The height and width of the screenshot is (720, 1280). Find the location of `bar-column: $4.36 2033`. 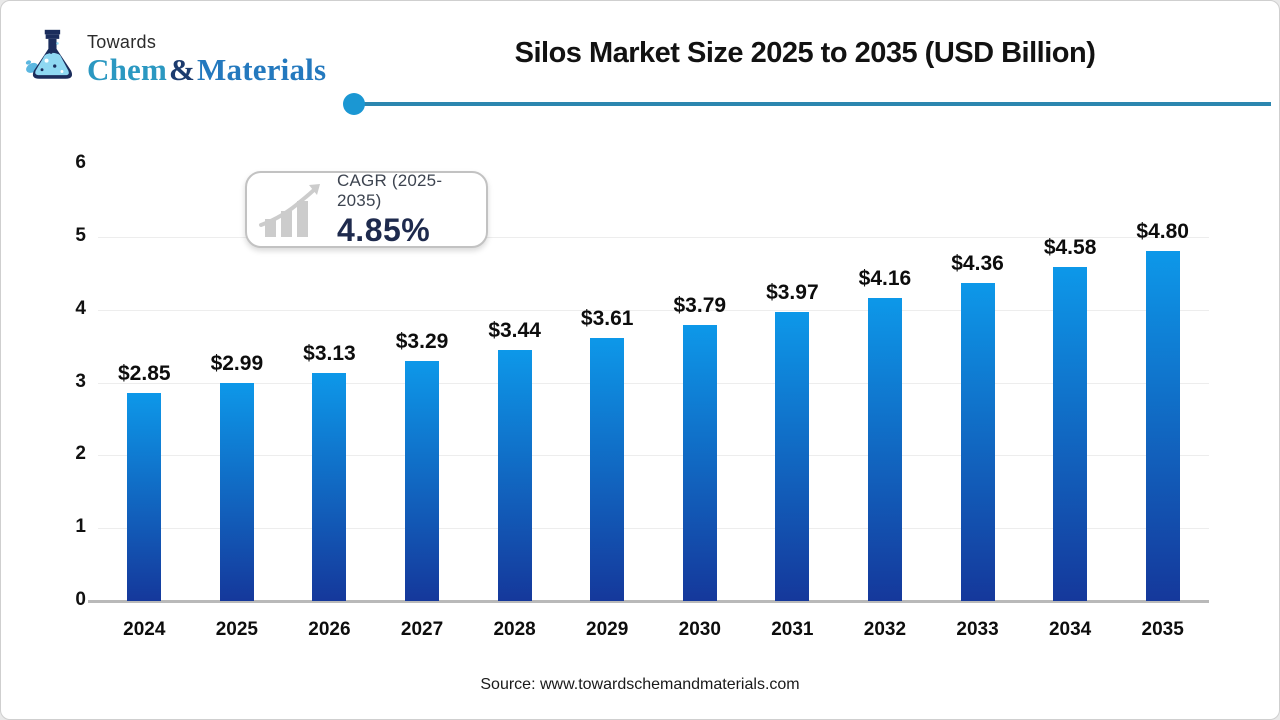

bar-column: $4.36 2033 is located at coordinates (977, 402).